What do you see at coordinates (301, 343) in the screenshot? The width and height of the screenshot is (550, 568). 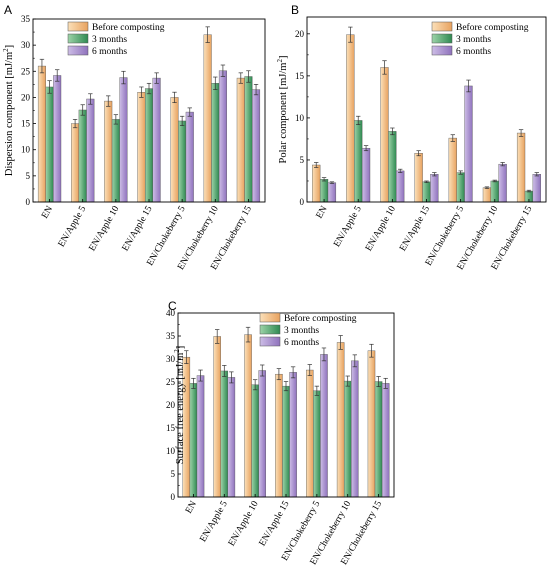 I see `legend-label-2-2: 6 months` at bounding box center [301, 343].